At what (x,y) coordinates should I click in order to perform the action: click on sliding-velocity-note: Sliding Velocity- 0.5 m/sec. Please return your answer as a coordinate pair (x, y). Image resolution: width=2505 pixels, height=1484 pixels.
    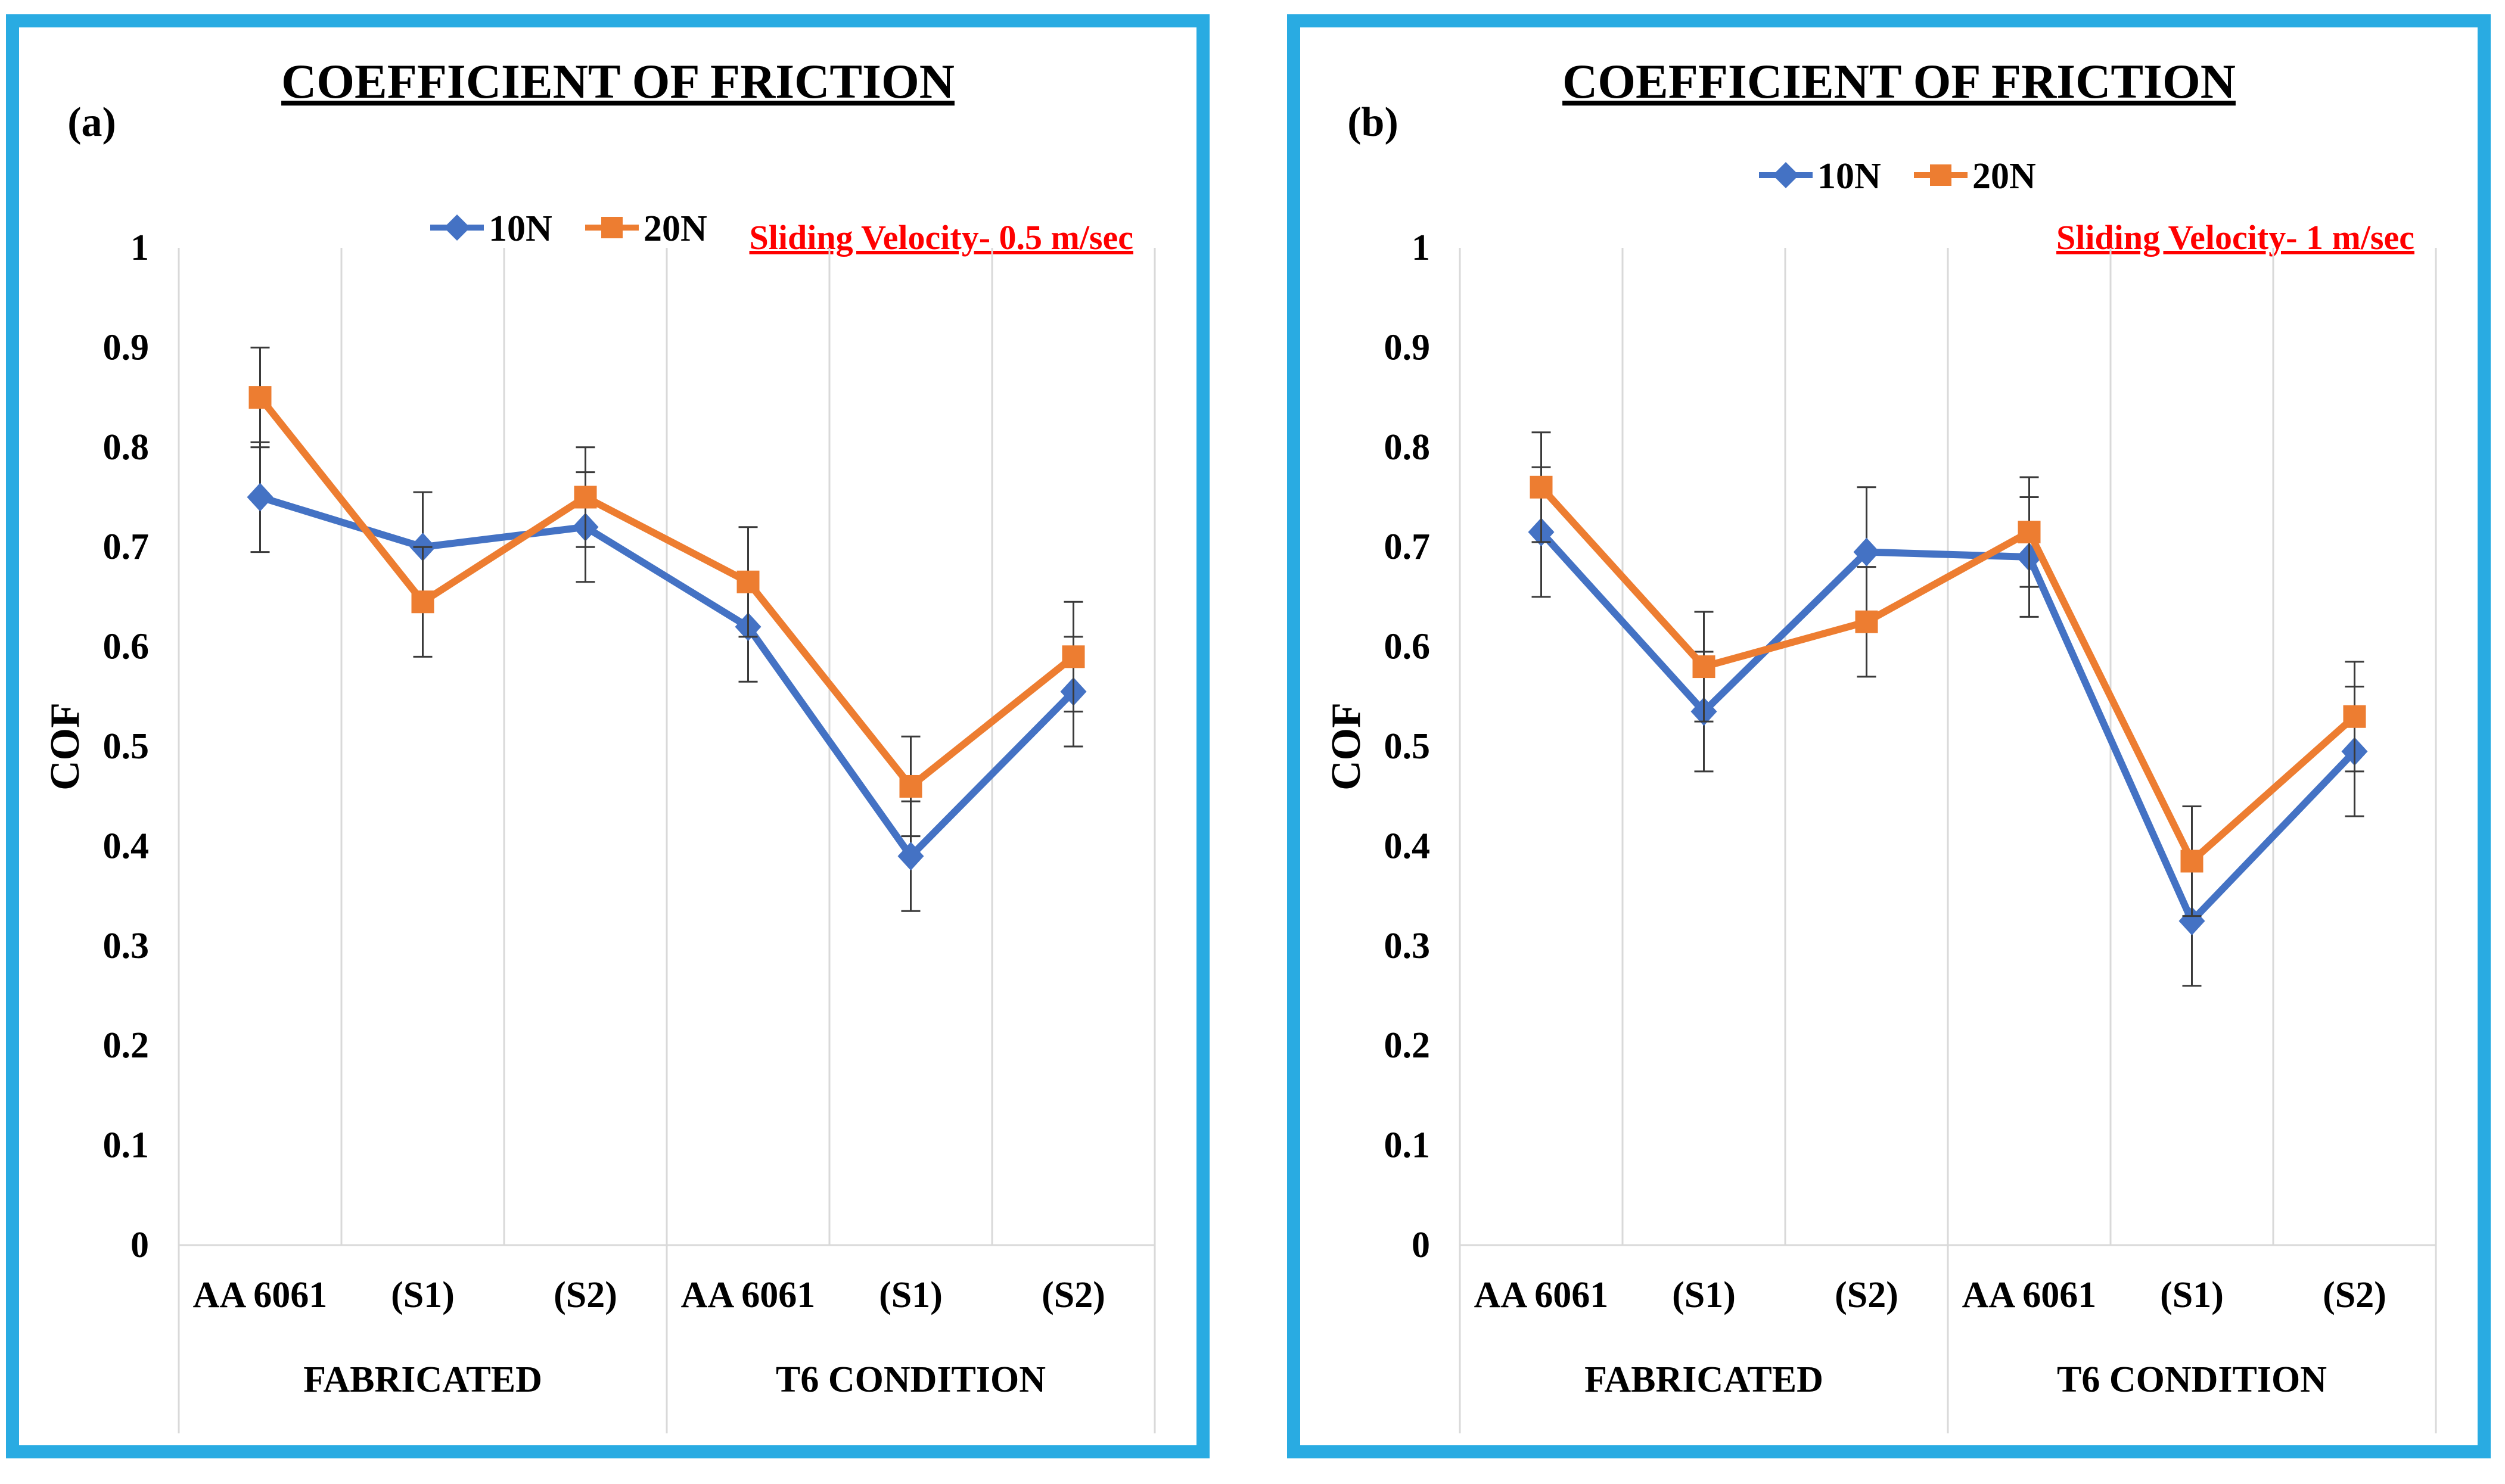
    Looking at the image, I should click on (941, 237).